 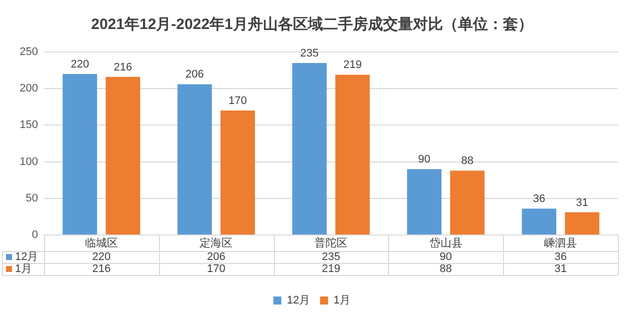 I want to click on annotation: 206, so click(x=194, y=74).